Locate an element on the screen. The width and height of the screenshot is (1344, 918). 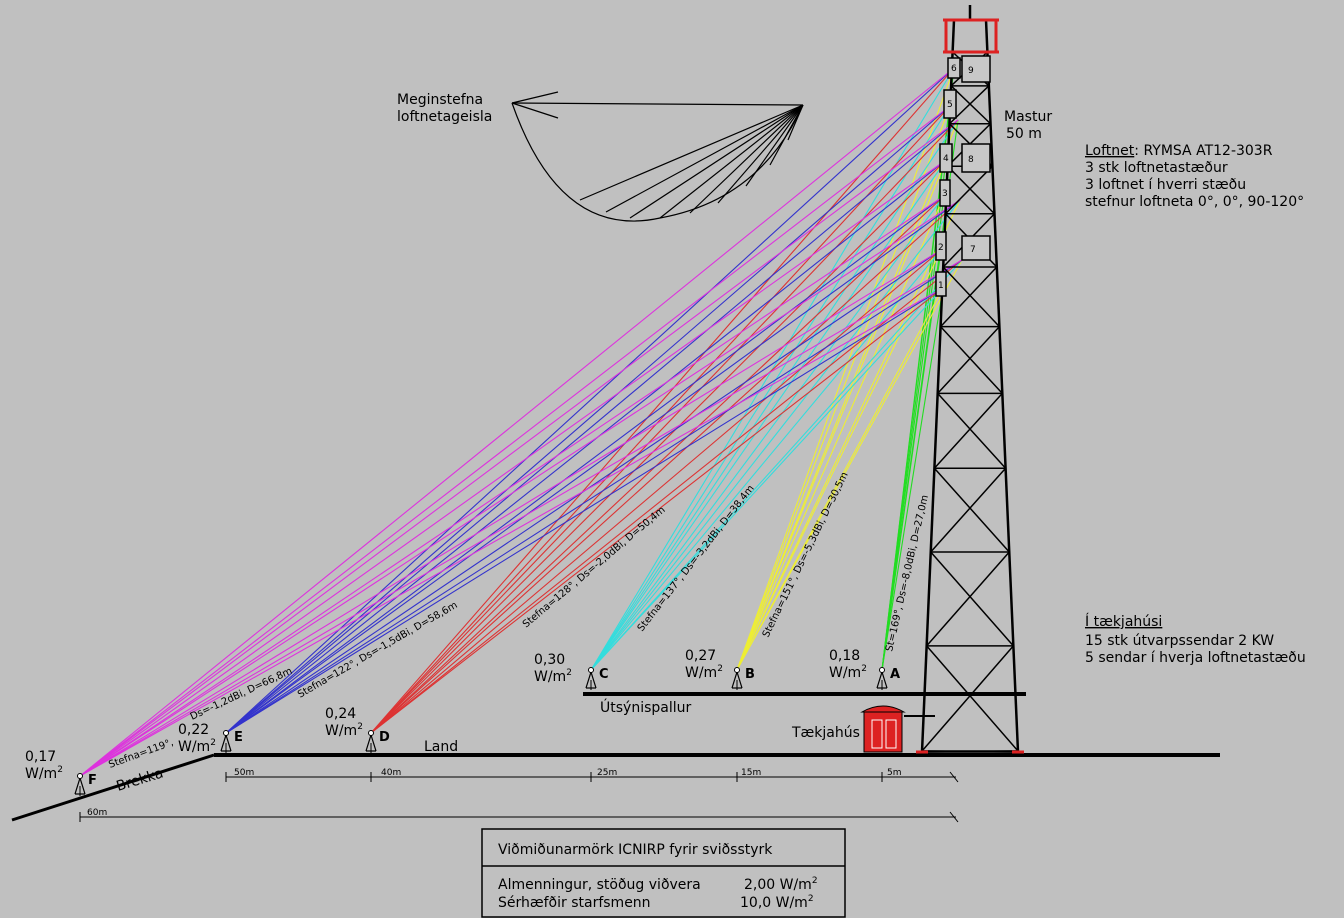
antenna-info-line3: 3 loftnet í hverri stæðu is located at coordinates (1165, 185).